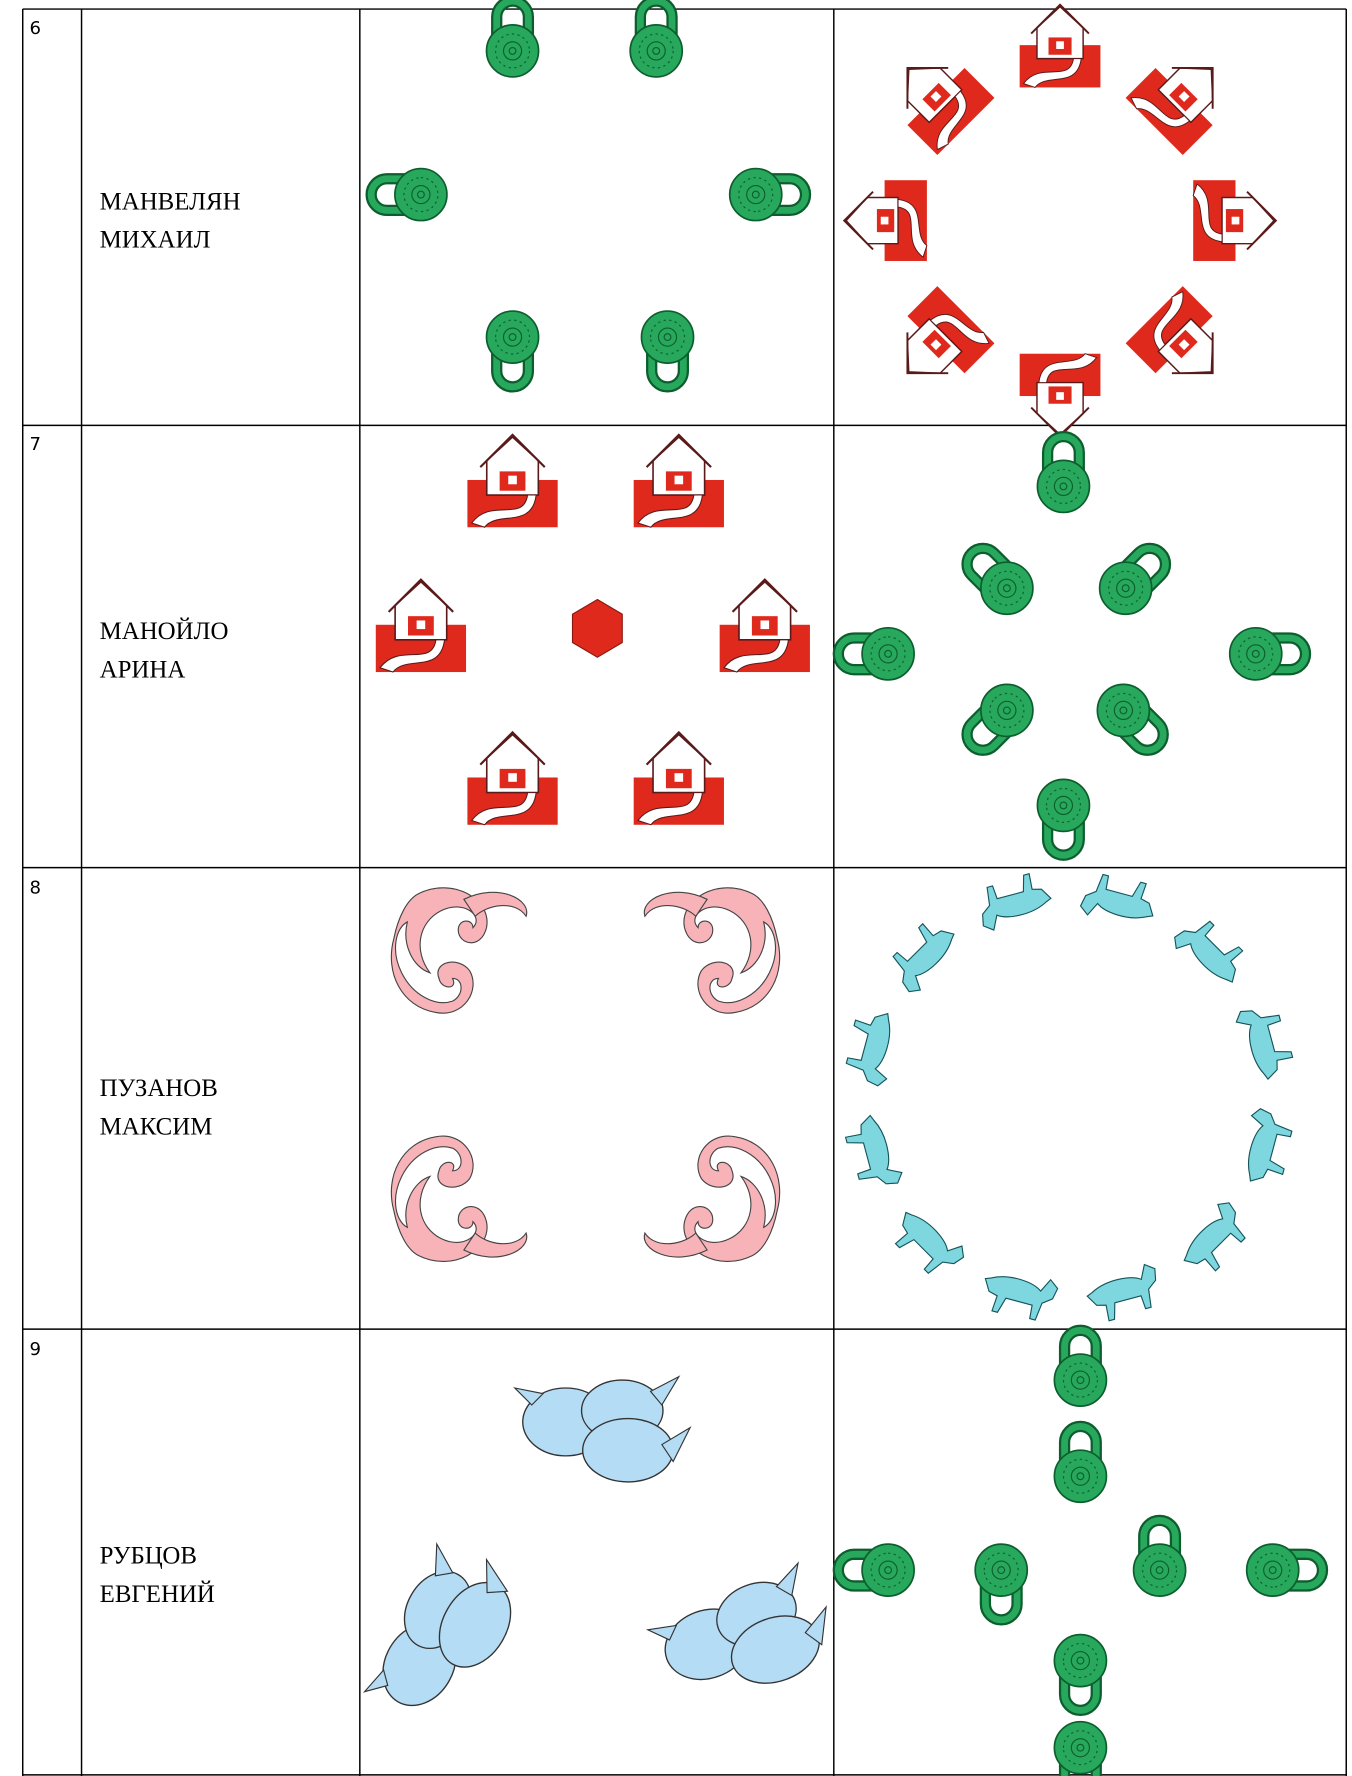 Image resolution: width=1352 pixels, height=1776 pixels. What do you see at coordinates (143, 670) in the screenshot?
I see `name: АРИНА` at bounding box center [143, 670].